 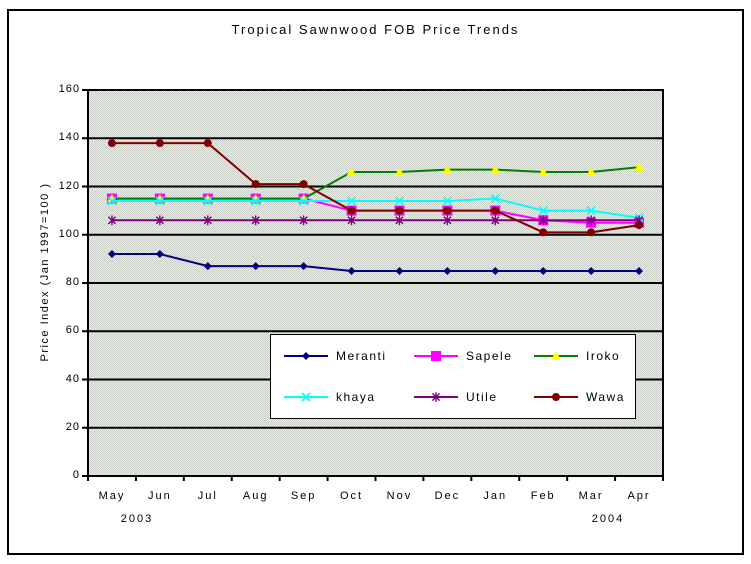 I want to click on utile-line-sample-icon, so click(x=436, y=396).